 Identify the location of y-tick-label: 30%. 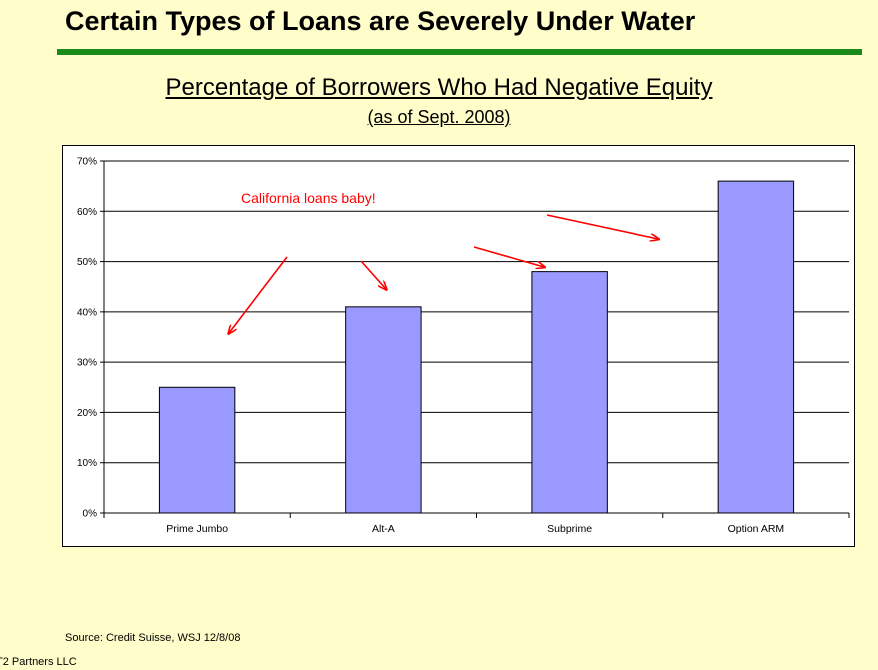
(87, 363).